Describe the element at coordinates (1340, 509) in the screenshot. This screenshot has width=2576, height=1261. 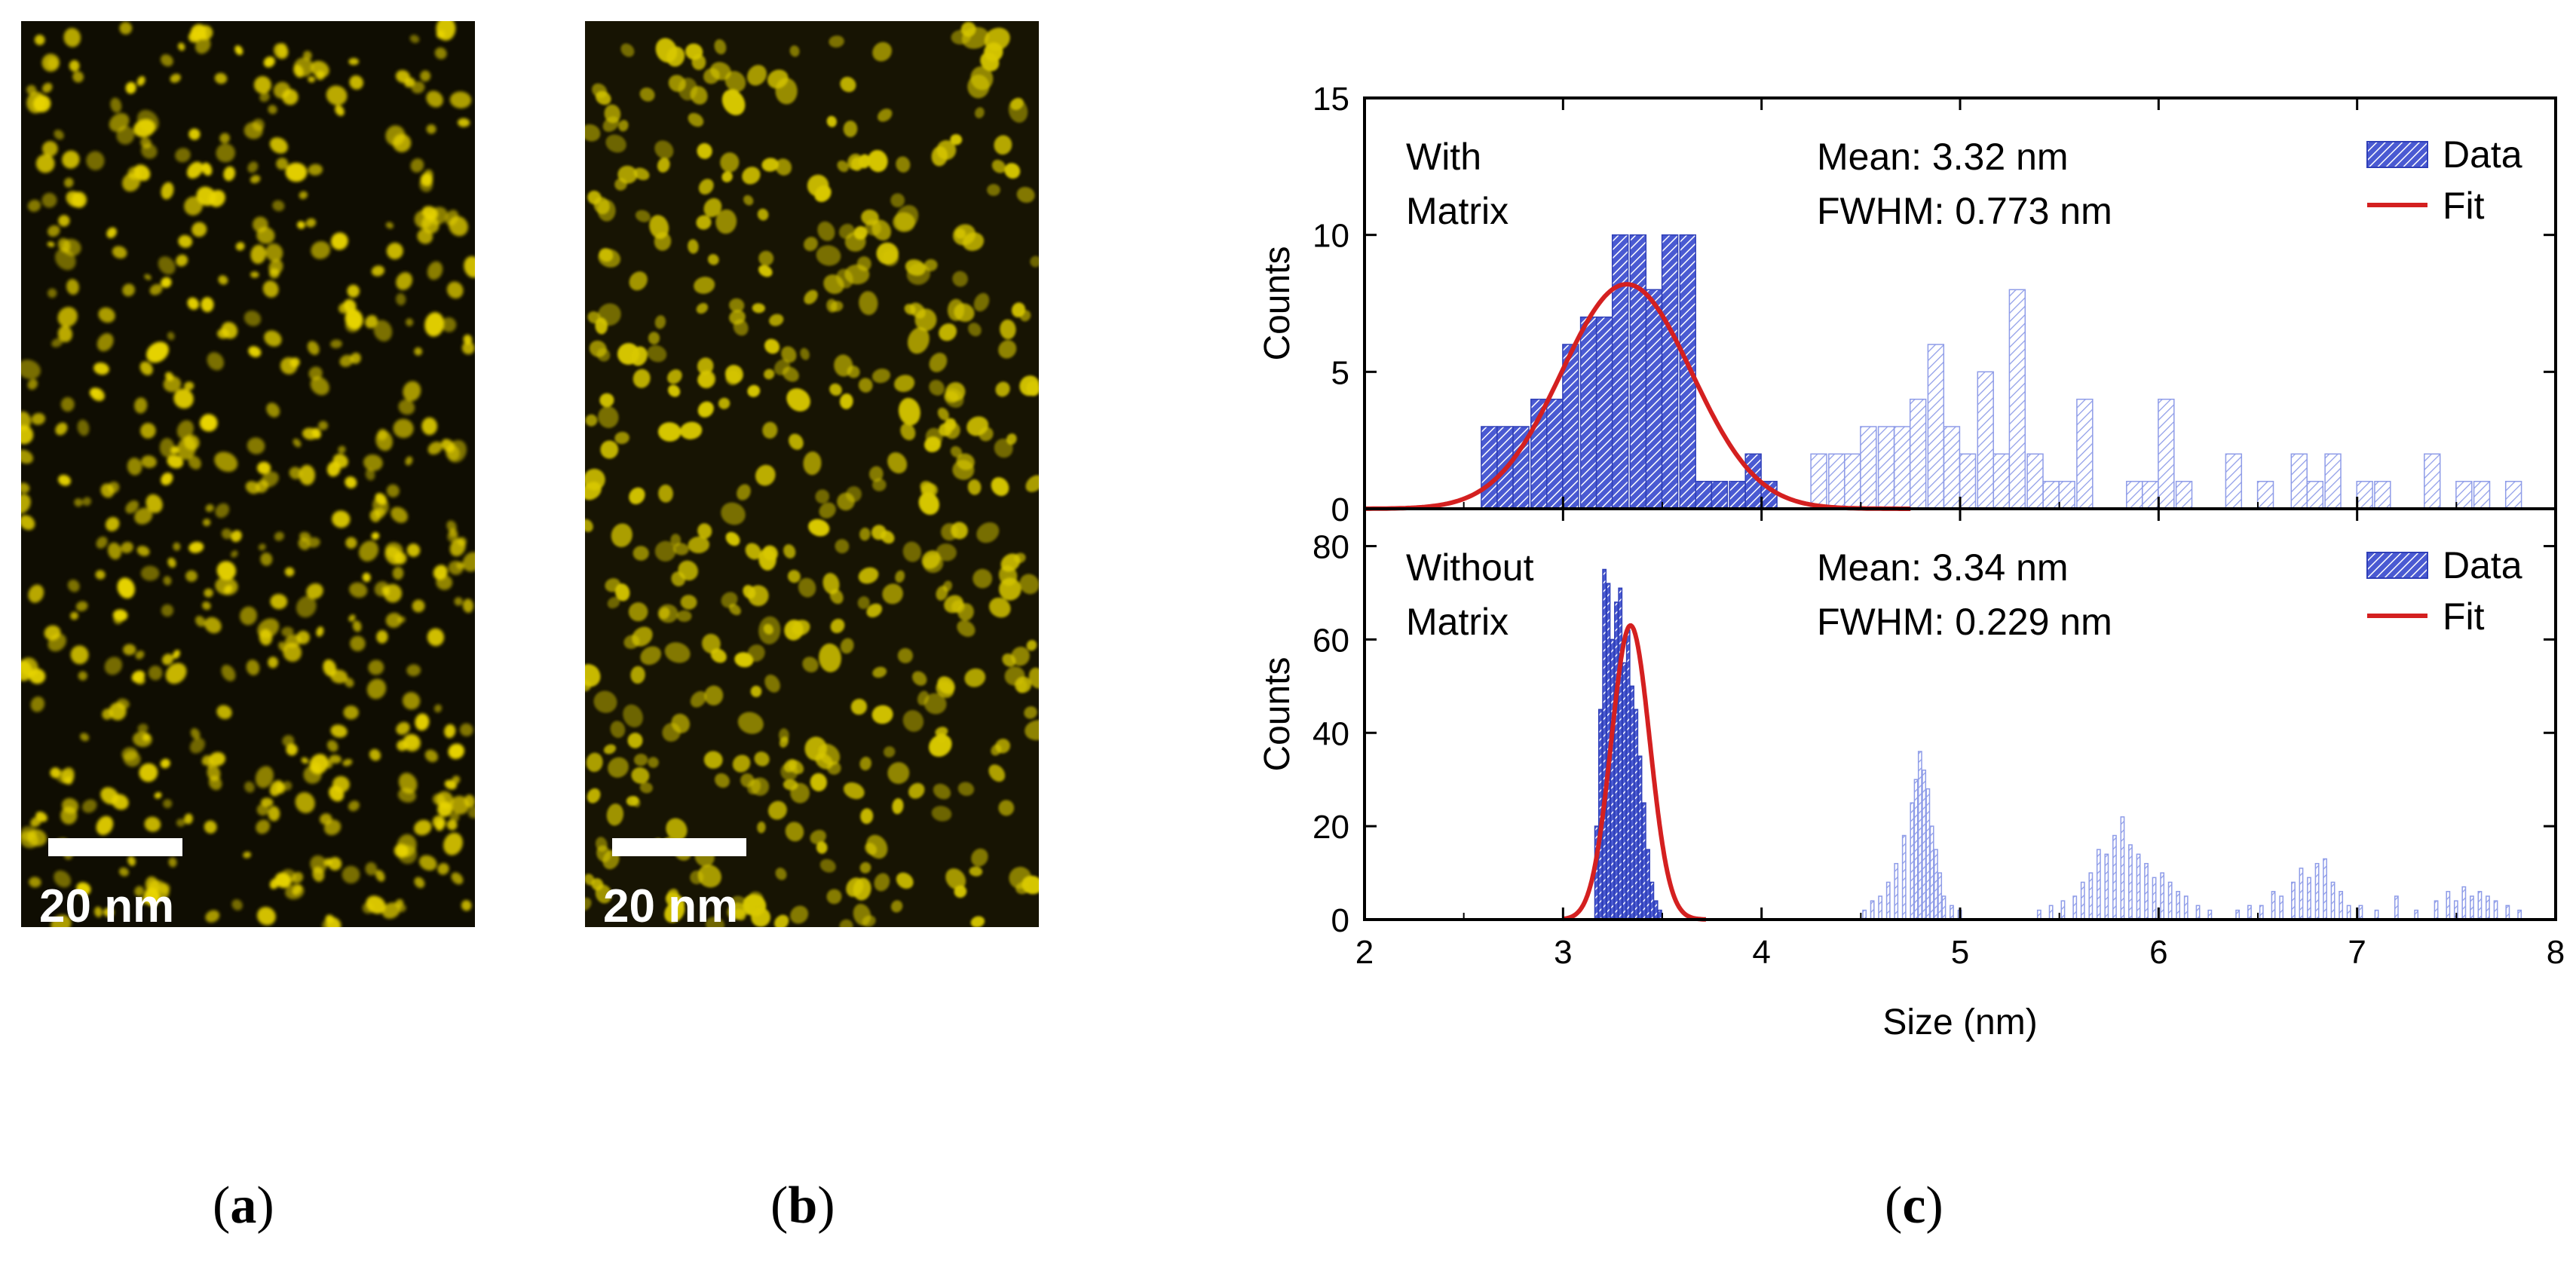
I see `y-tick-label: 0` at that location.